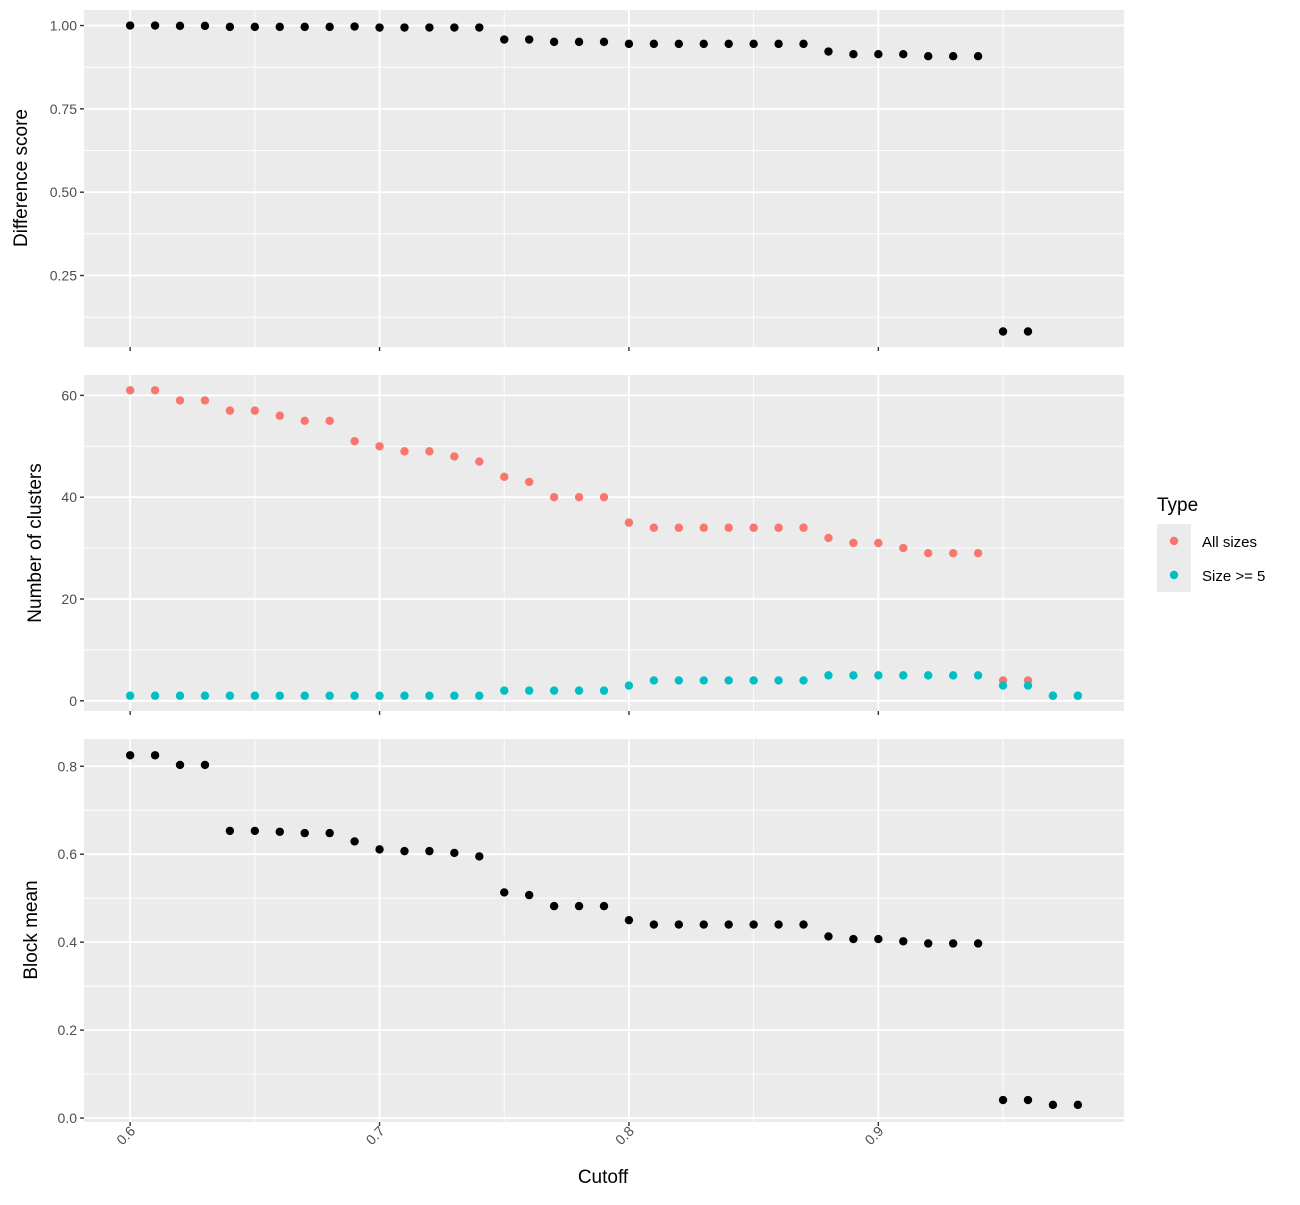 Image resolution: width=1300 pixels, height=1205 pixels. What do you see at coordinates (68, 854) in the screenshot?
I see `y-tick-label: 0.6` at bounding box center [68, 854].